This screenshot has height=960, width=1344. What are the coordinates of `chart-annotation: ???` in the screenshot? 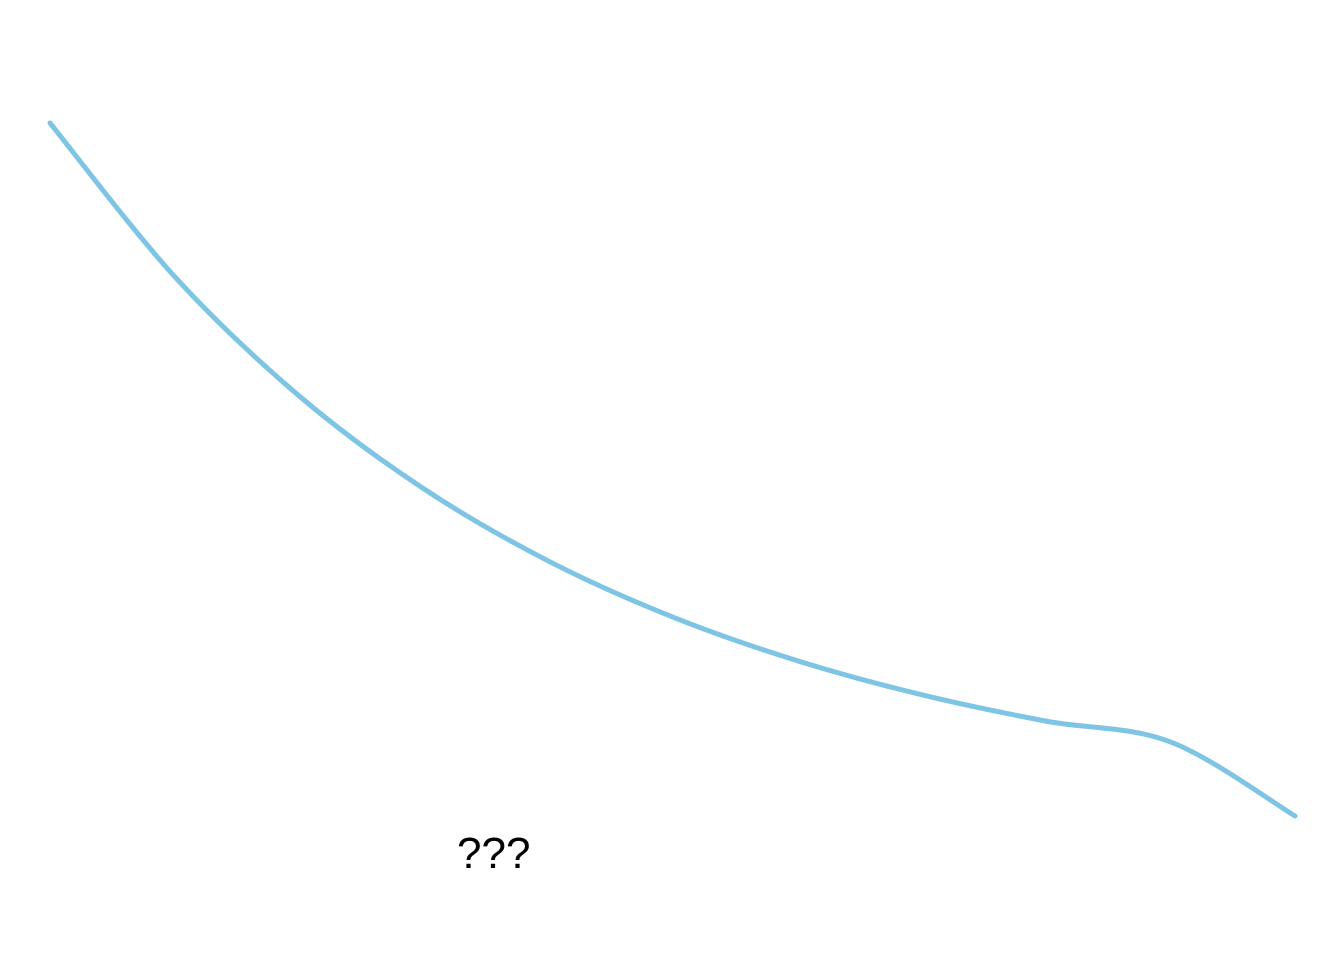 It's located at (494, 853).